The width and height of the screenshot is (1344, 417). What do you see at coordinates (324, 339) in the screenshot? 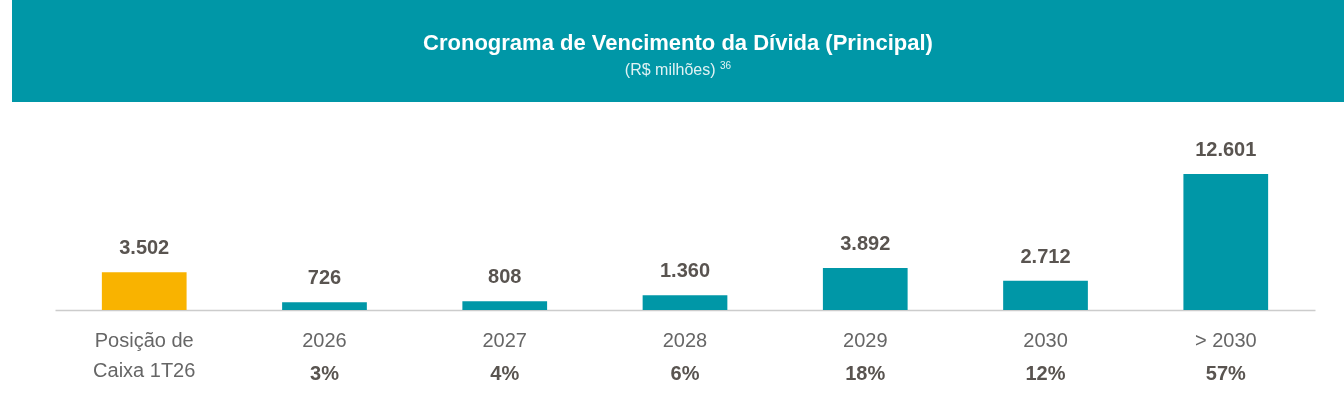
I see `x-tick-label: 2026` at bounding box center [324, 339].